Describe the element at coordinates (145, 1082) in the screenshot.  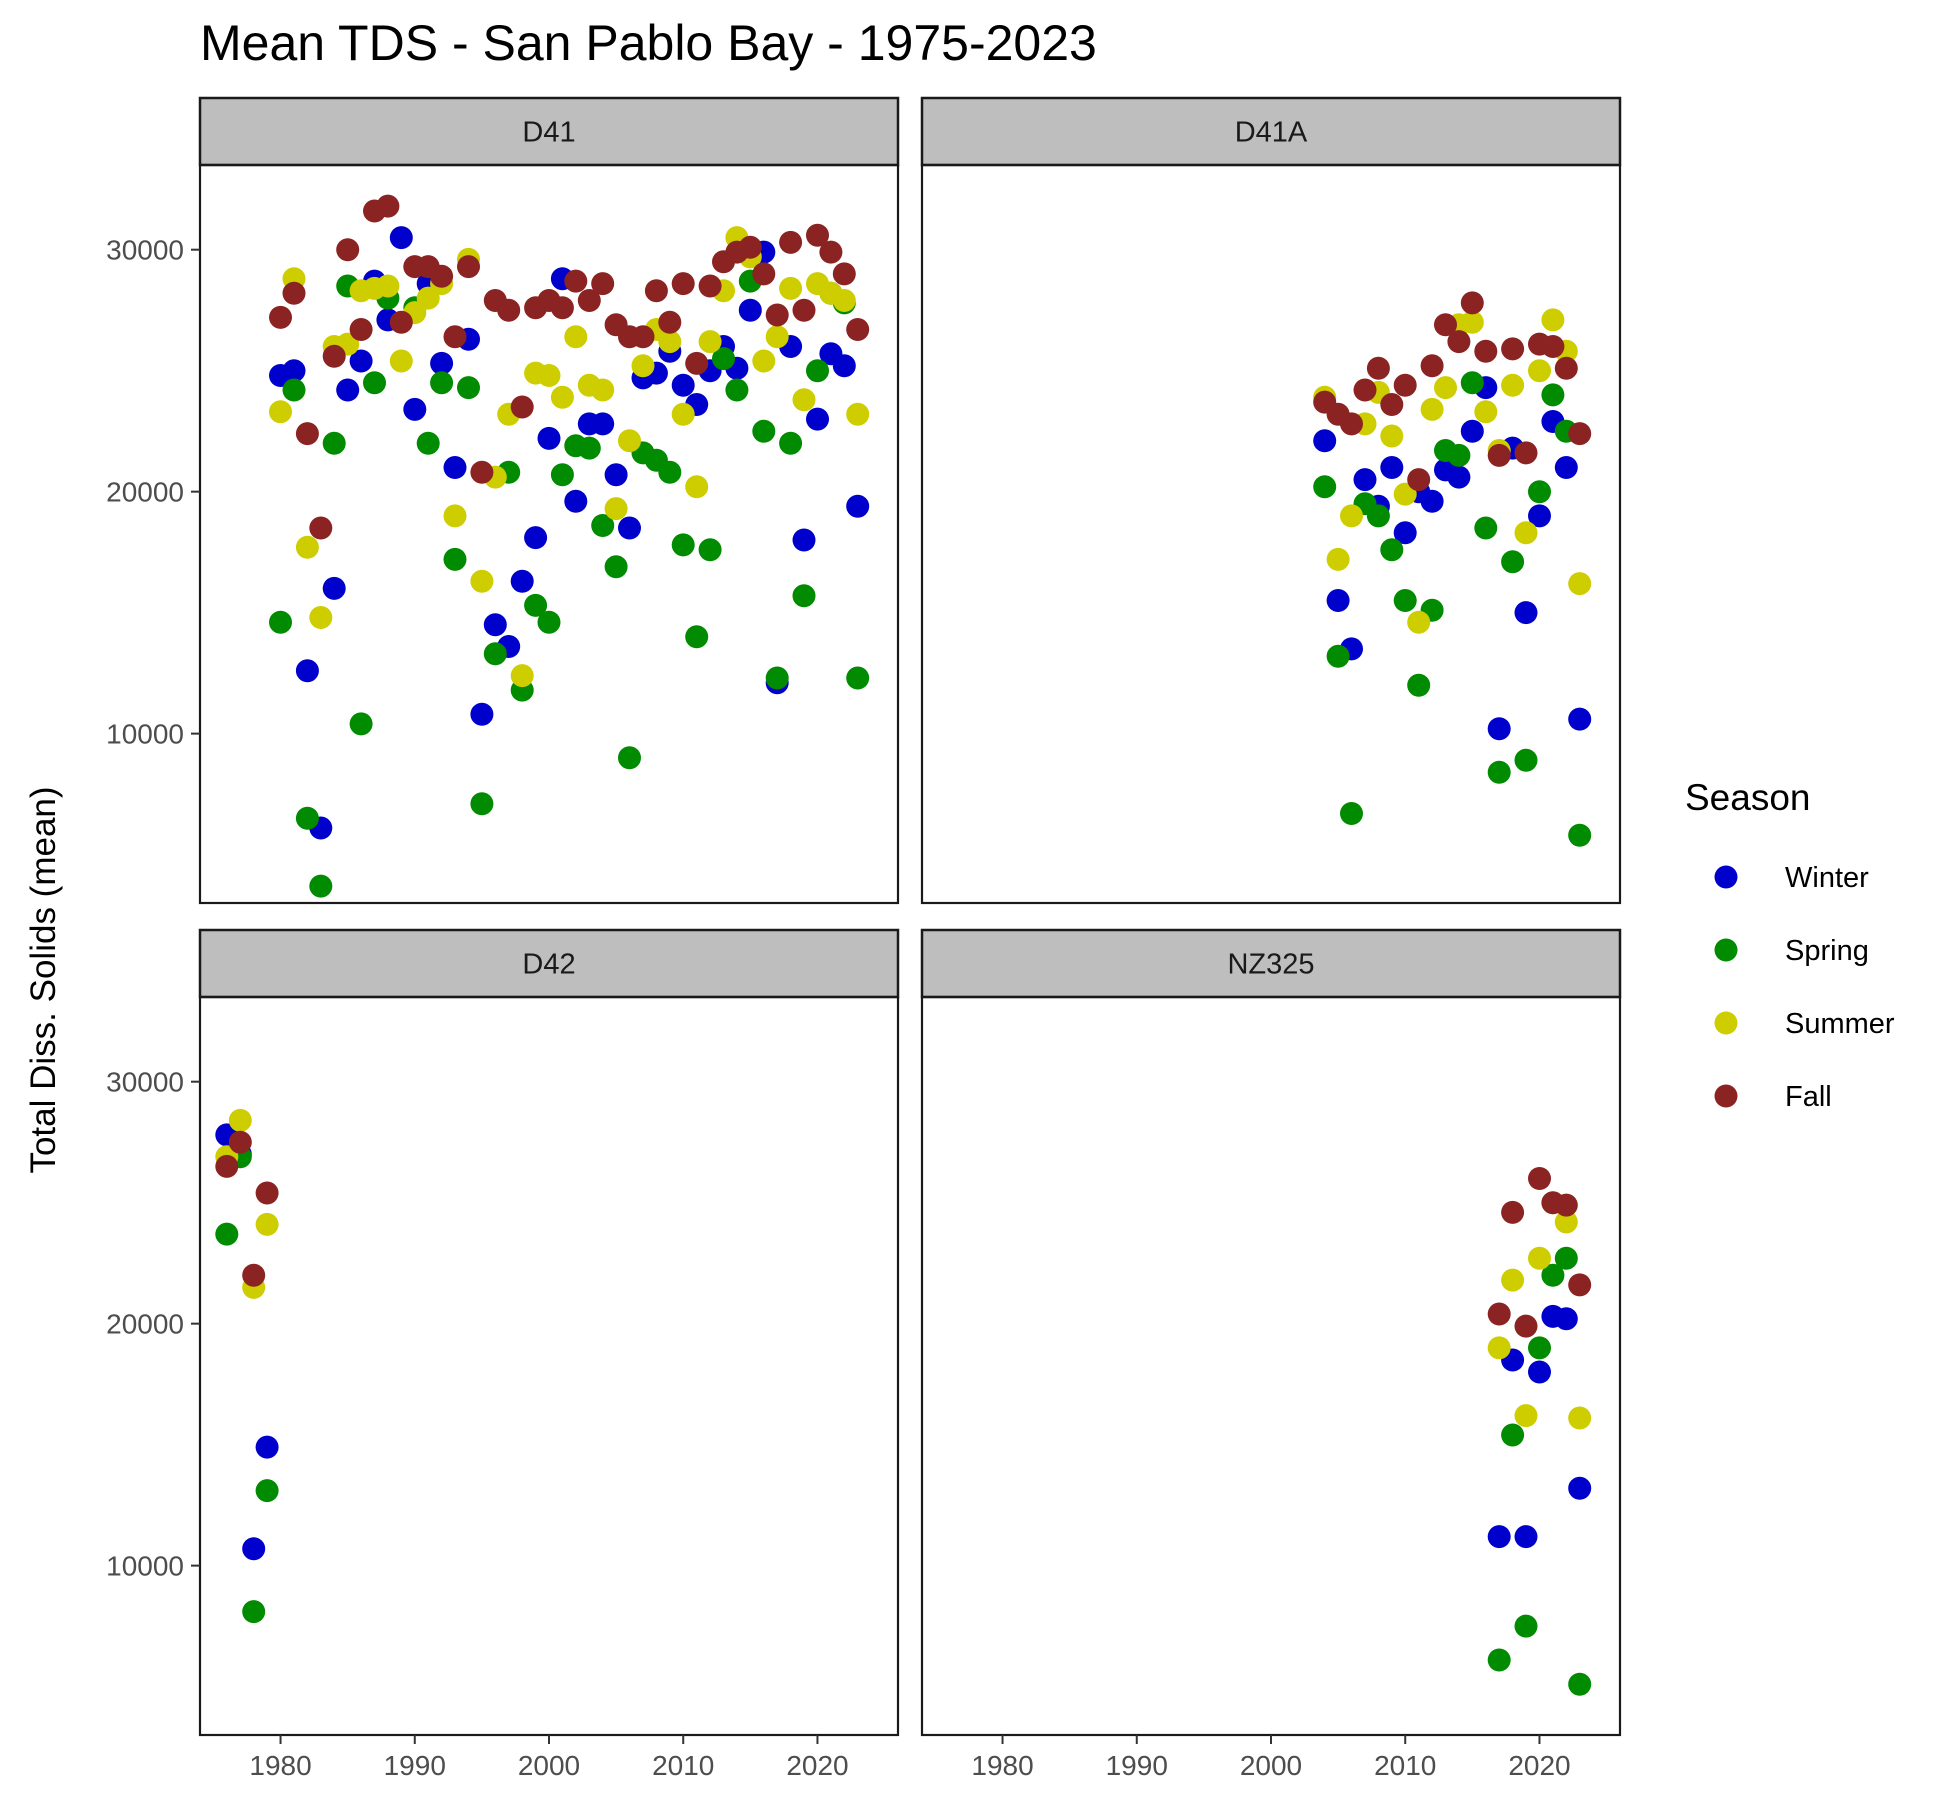
I see `y-tick-label: 30000` at that location.